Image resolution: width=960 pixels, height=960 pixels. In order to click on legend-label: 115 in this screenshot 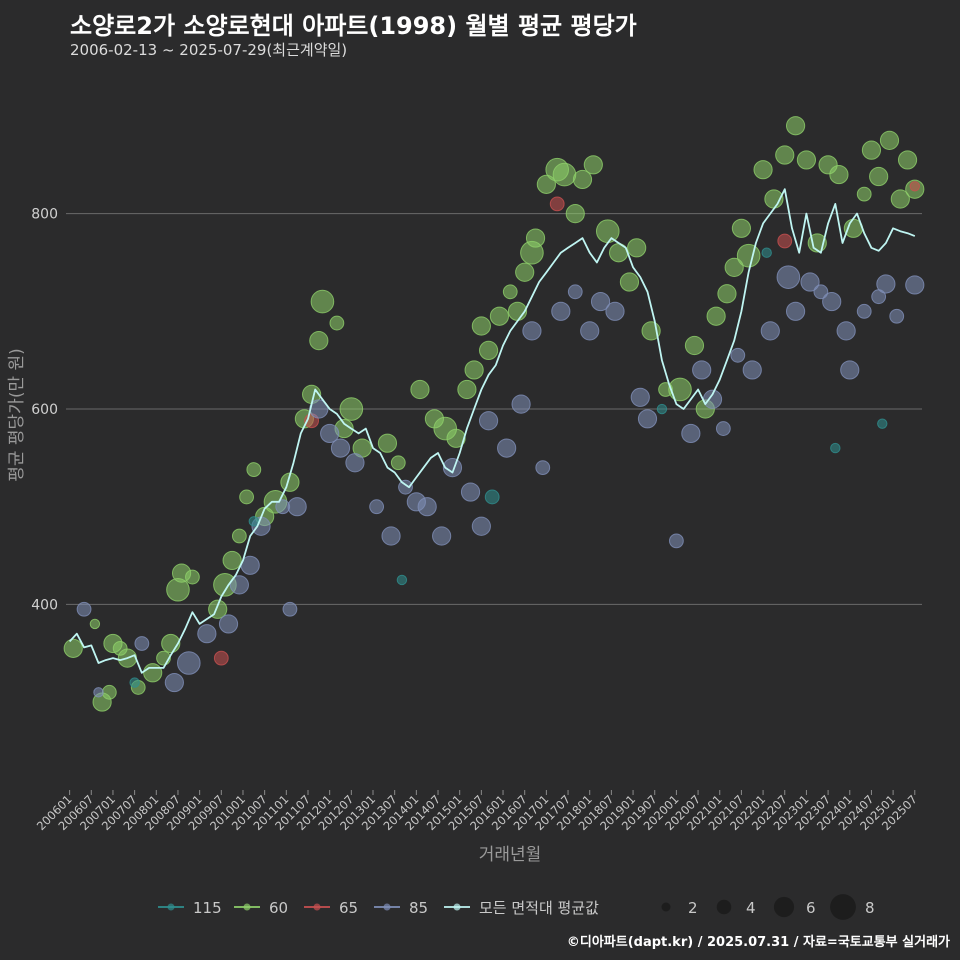, I will do `click(207, 908)`.